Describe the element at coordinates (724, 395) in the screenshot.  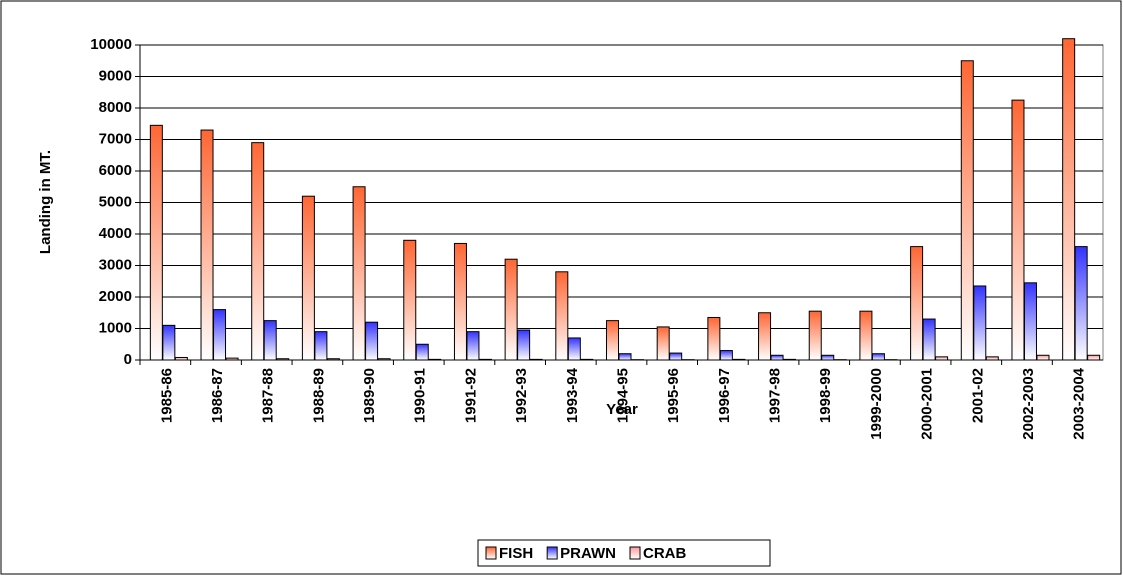
I see `x-tick-label: 1996-97` at that location.